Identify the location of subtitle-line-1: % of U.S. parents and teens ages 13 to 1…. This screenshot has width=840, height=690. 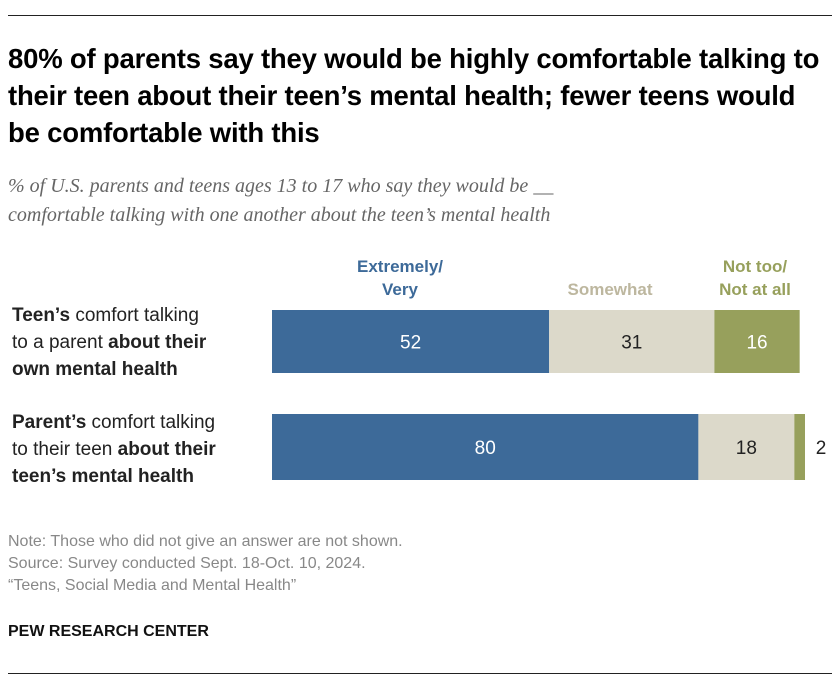
(281, 186).